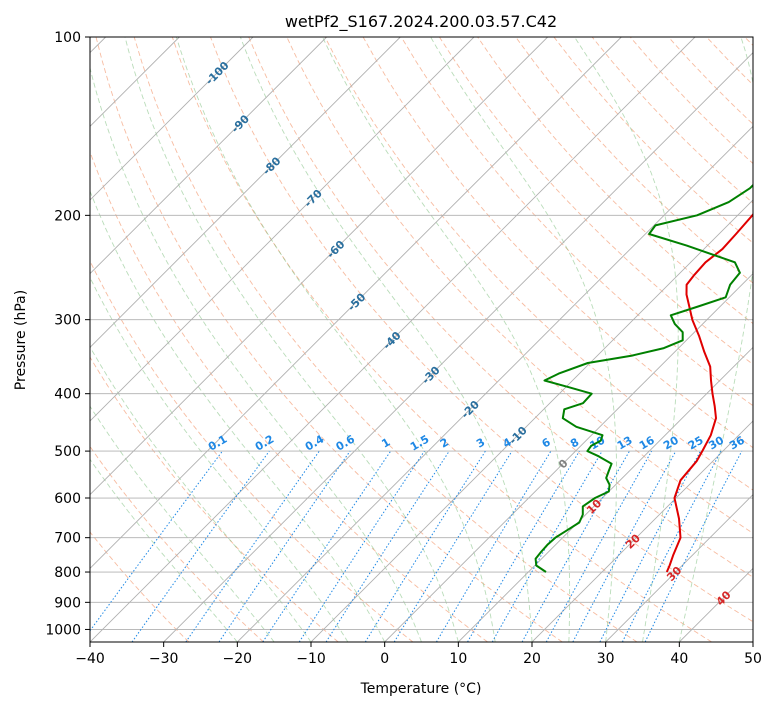  Describe the element at coordinates (753, 659) in the screenshot. I see `x-tick-label: 50` at that location.